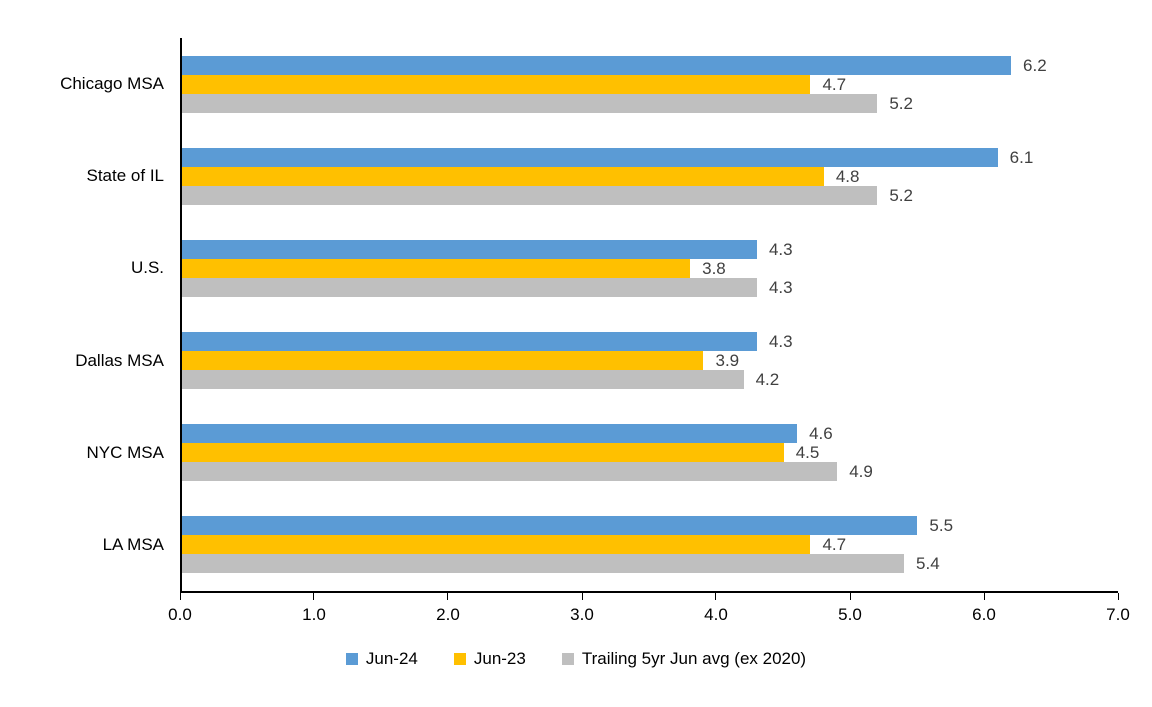  Describe the element at coordinates (984, 614) in the screenshot. I see `x-tick-label: 6.0` at that location.